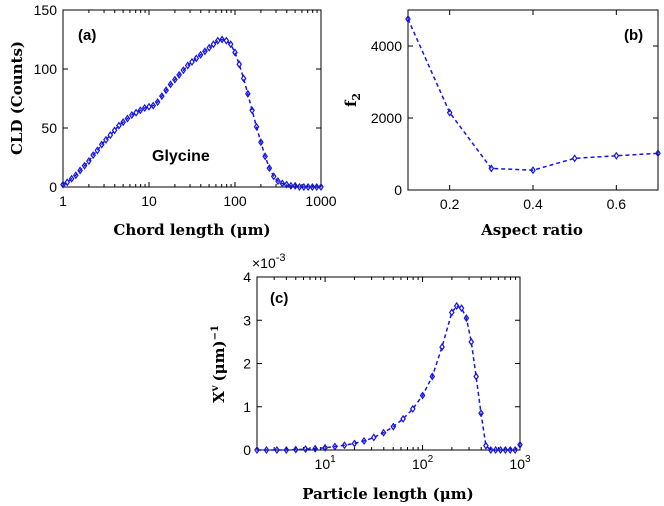 The height and width of the screenshot is (506, 664). I want to click on panel-c-multiplier-base: ×10, so click(264, 263).